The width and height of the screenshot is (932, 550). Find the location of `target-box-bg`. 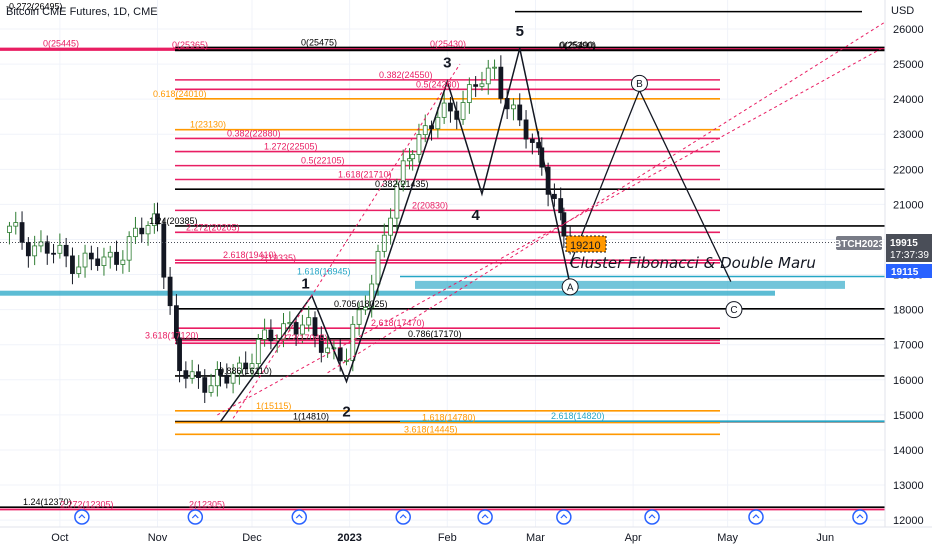

target-box-bg is located at coordinates (586, 244).